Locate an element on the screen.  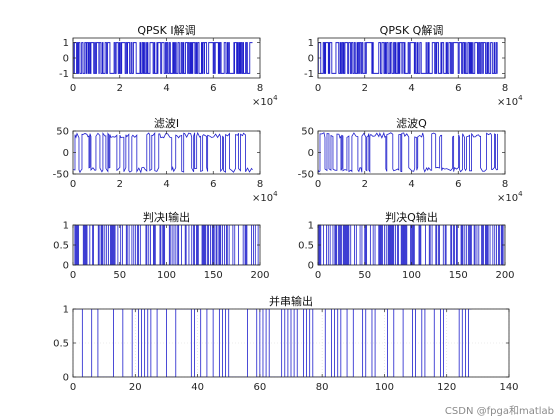
watermark-text: CSDN @fpga和matlab is located at coordinates (499, 411).